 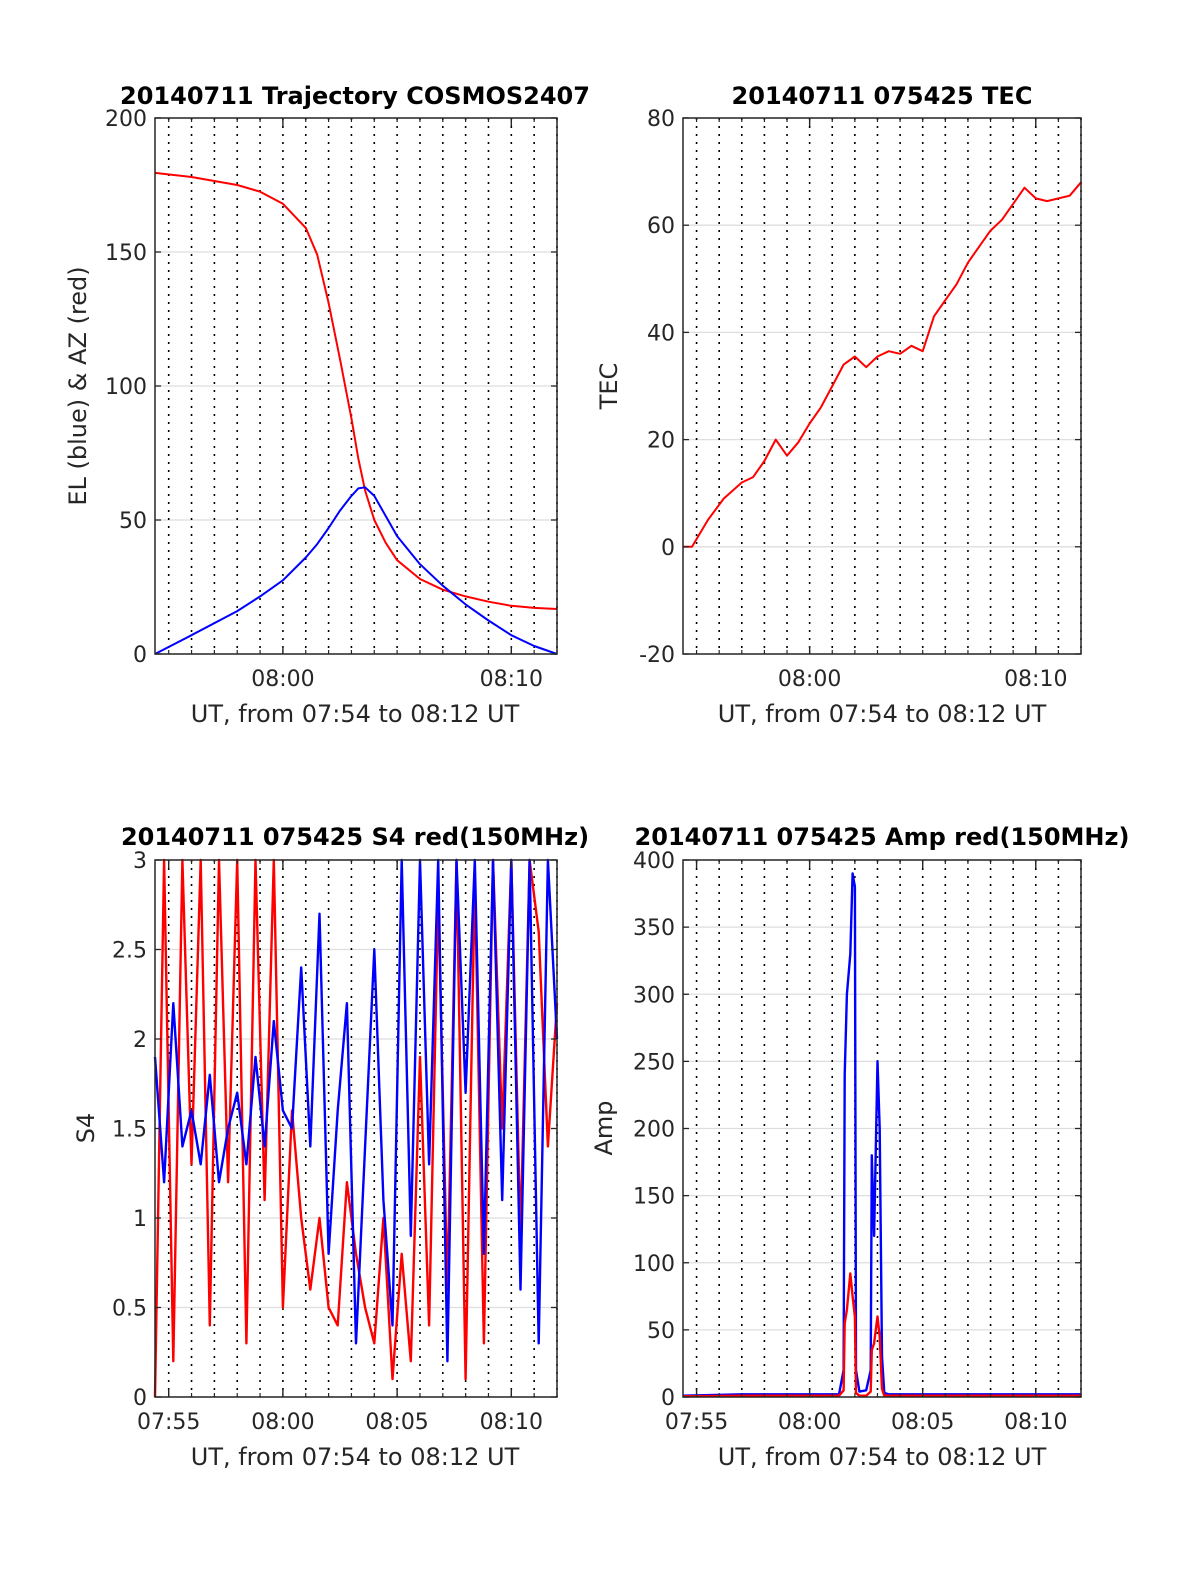 I want to click on y-tick-label: 250, so click(x=654, y=1062).